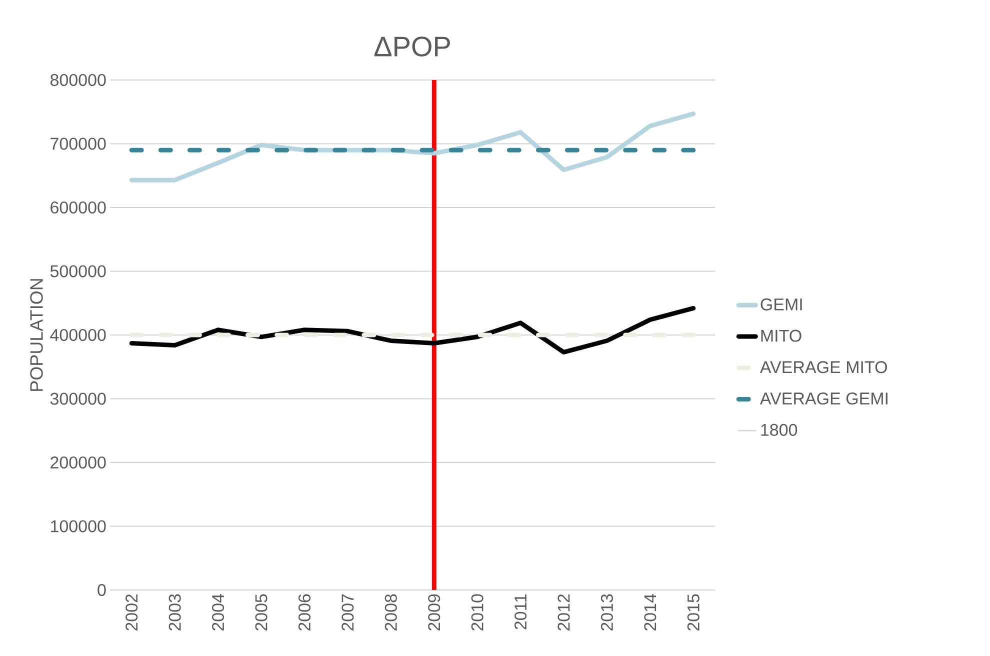 This screenshot has width=990, height=656. What do you see at coordinates (564, 612) in the screenshot?
I see `x-tick-label: 2012` at bounding box center [564, 612].